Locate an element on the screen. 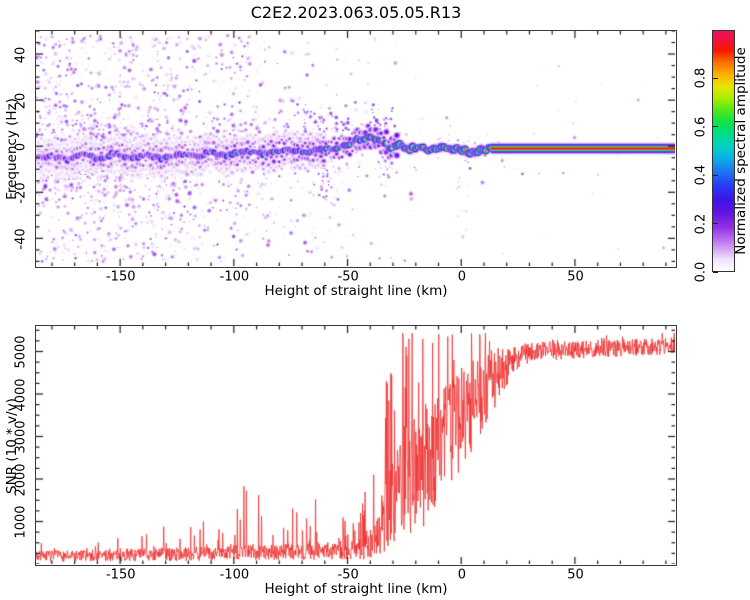 The height and width of the screenshot is (600, 750). colorbar-tick-label: 0.2 is located at coordinates (701, 223).